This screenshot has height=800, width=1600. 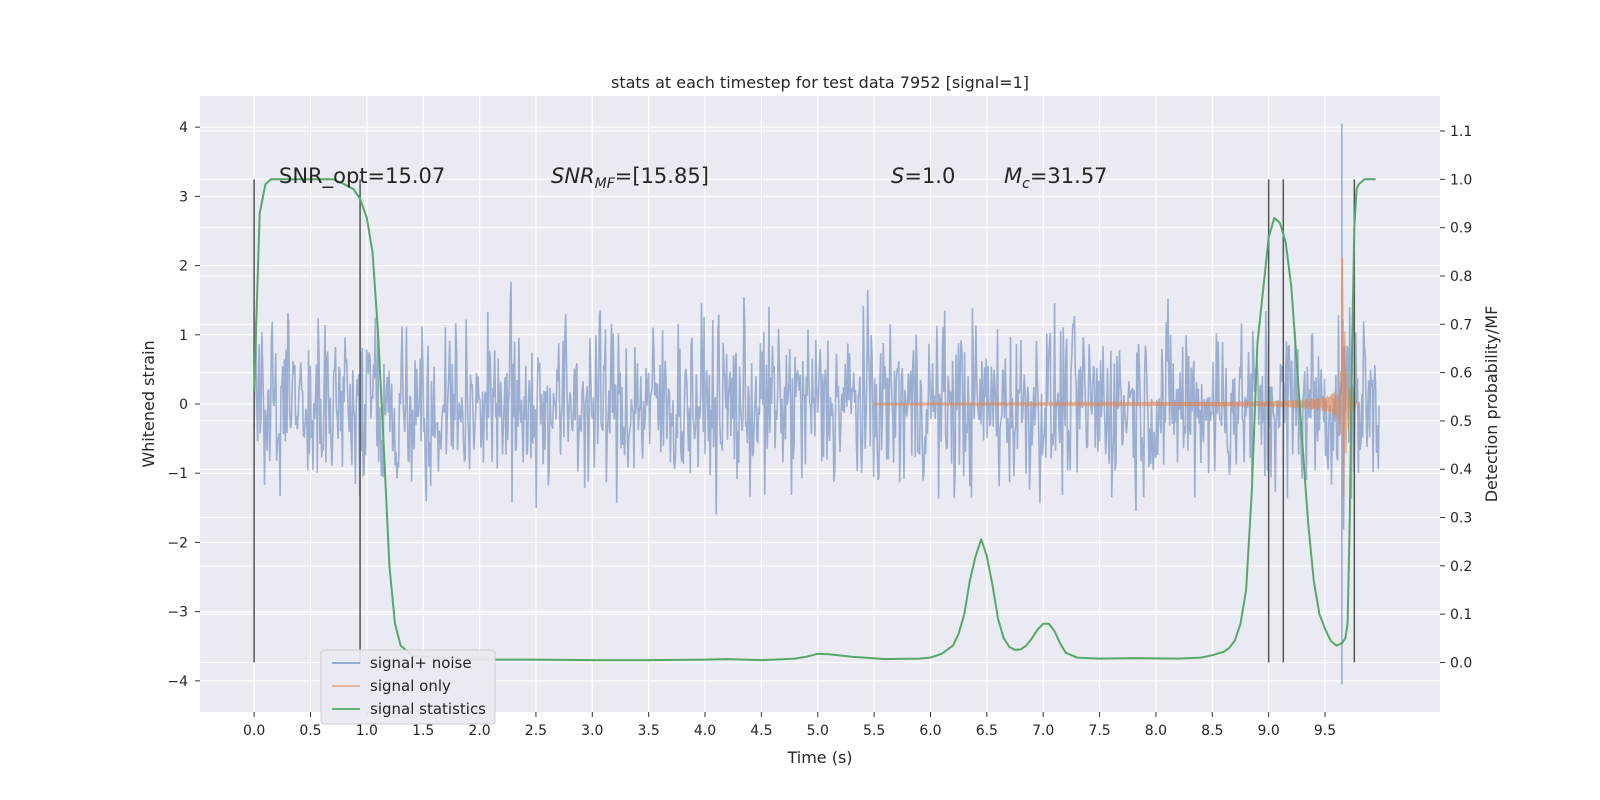 I want to click on y2-tick-label: 0.9, so click(x=1461, y=229).